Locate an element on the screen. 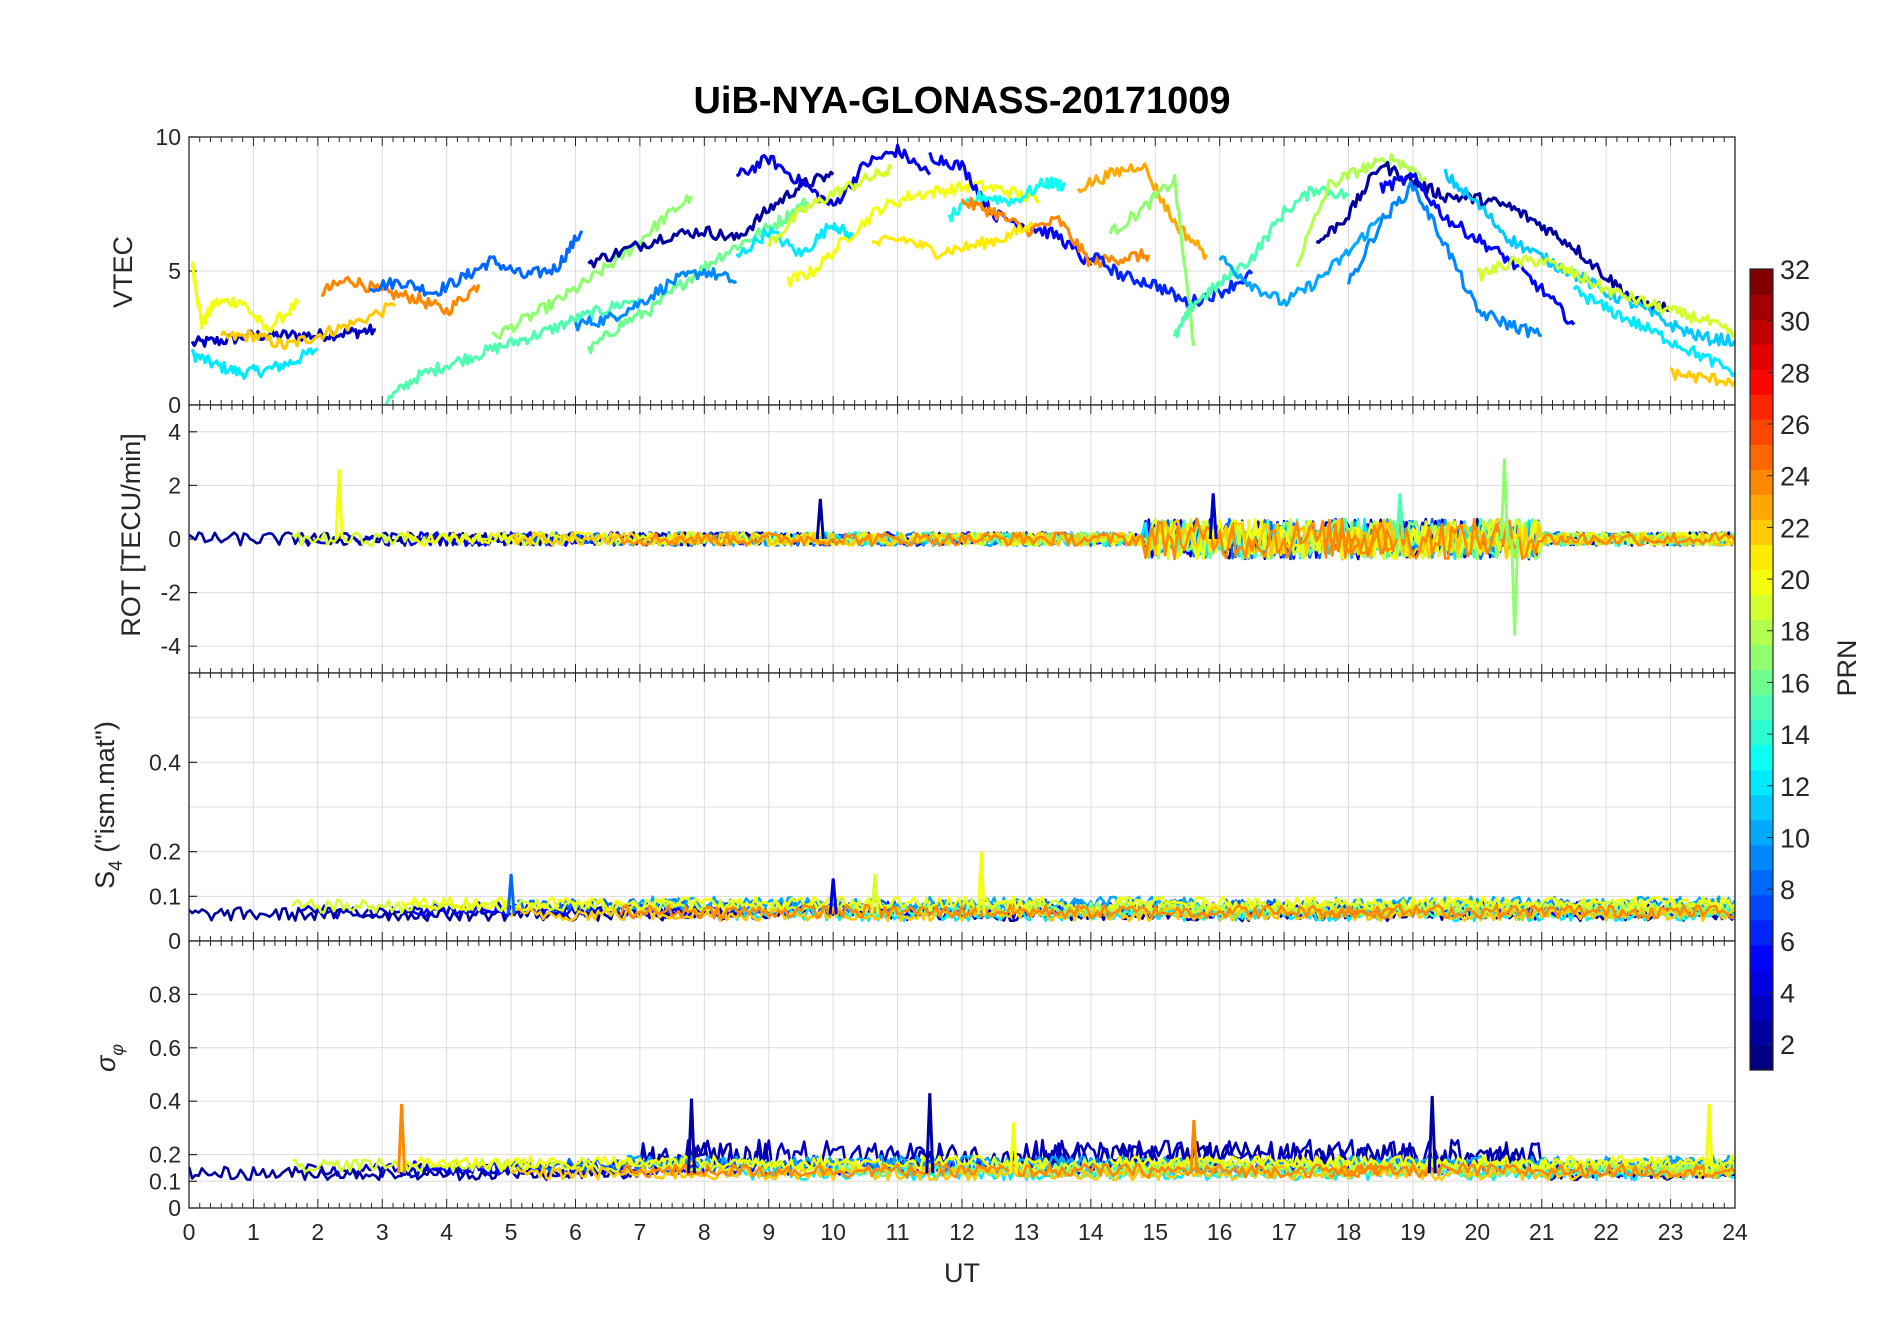  x-tick-label: 10 is located at coordinates (833, 1232).